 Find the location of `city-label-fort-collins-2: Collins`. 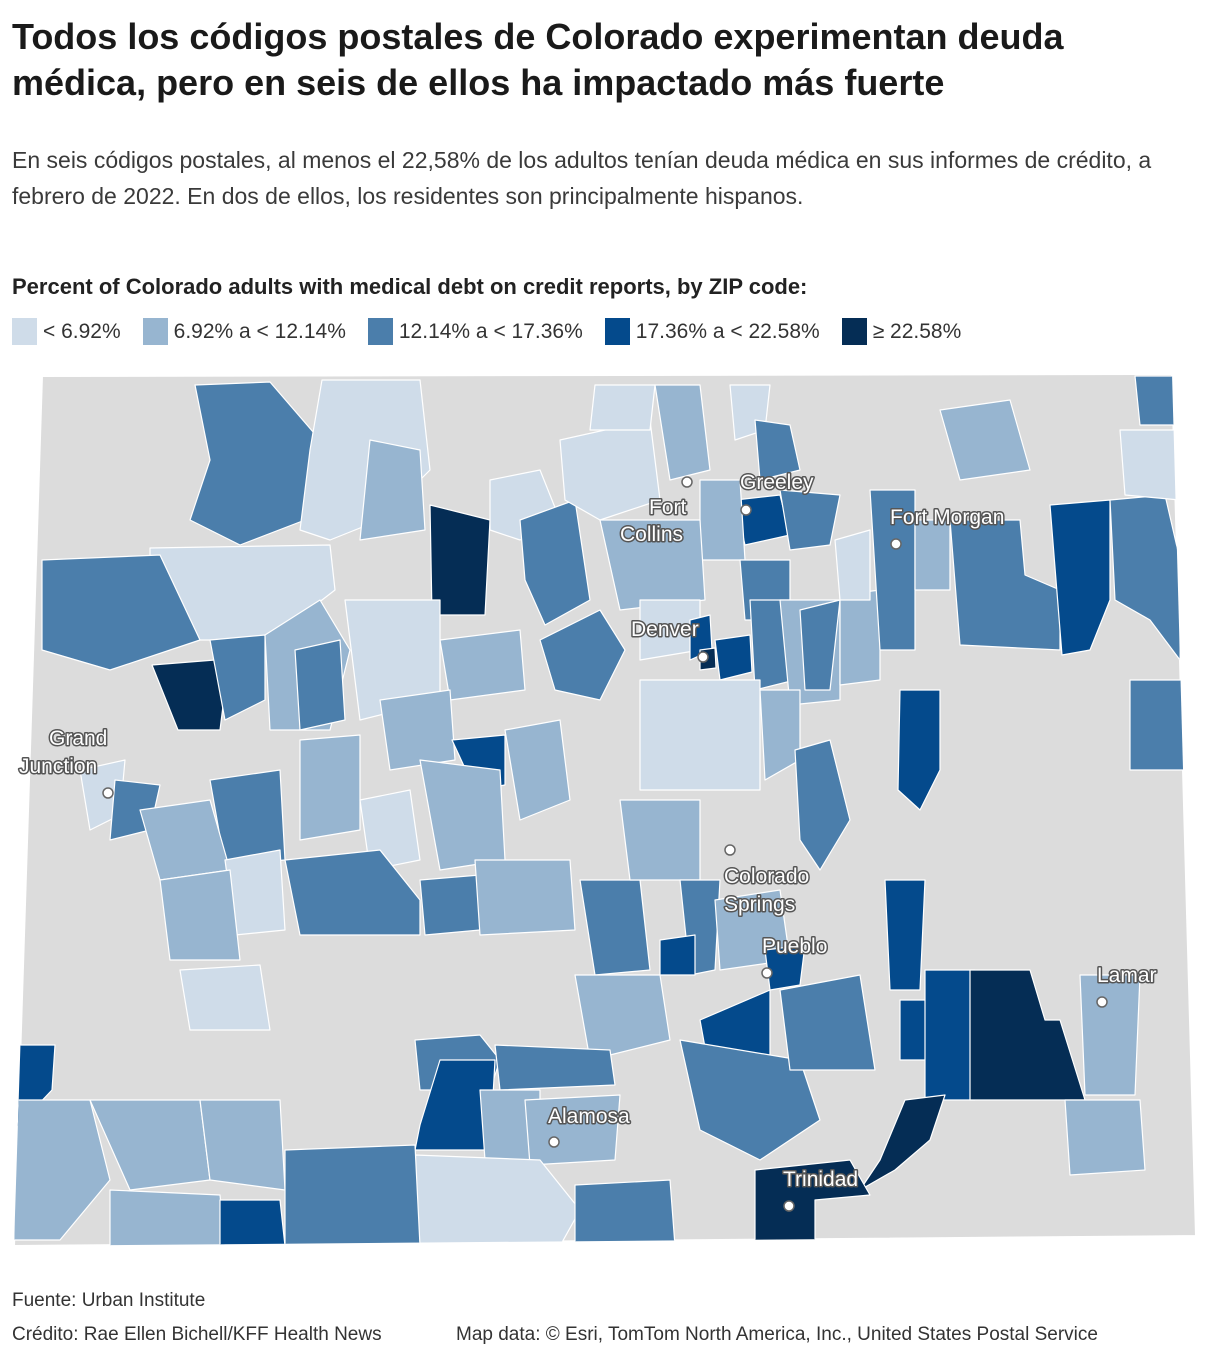

city-label-fort-collins-2: Collins is located at coordinates (651, 534).